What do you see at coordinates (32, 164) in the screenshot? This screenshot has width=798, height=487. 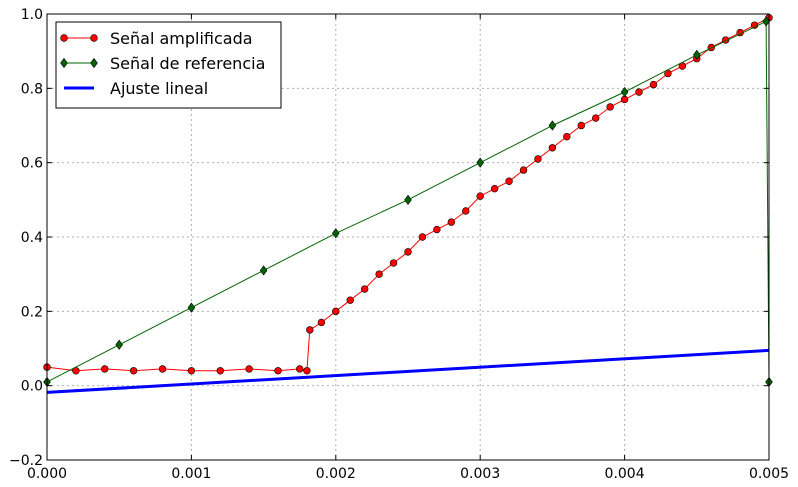 I see `y-tick-label: 0.6` at bounding box center [32, 164].